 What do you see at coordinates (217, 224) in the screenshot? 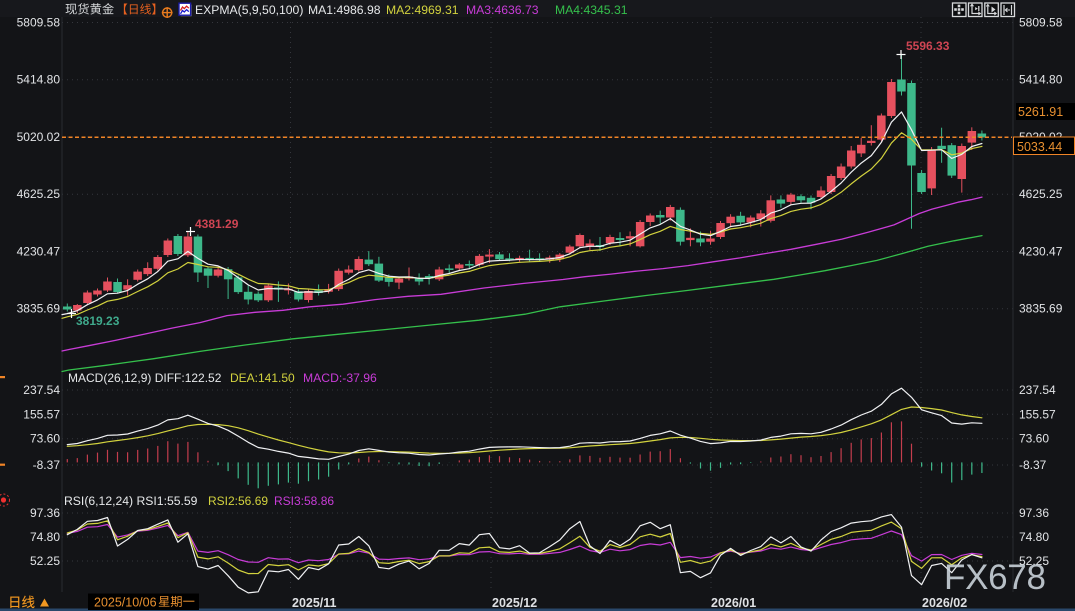
I see `svg-text: 4381.29` at bounding box center [217, 224].